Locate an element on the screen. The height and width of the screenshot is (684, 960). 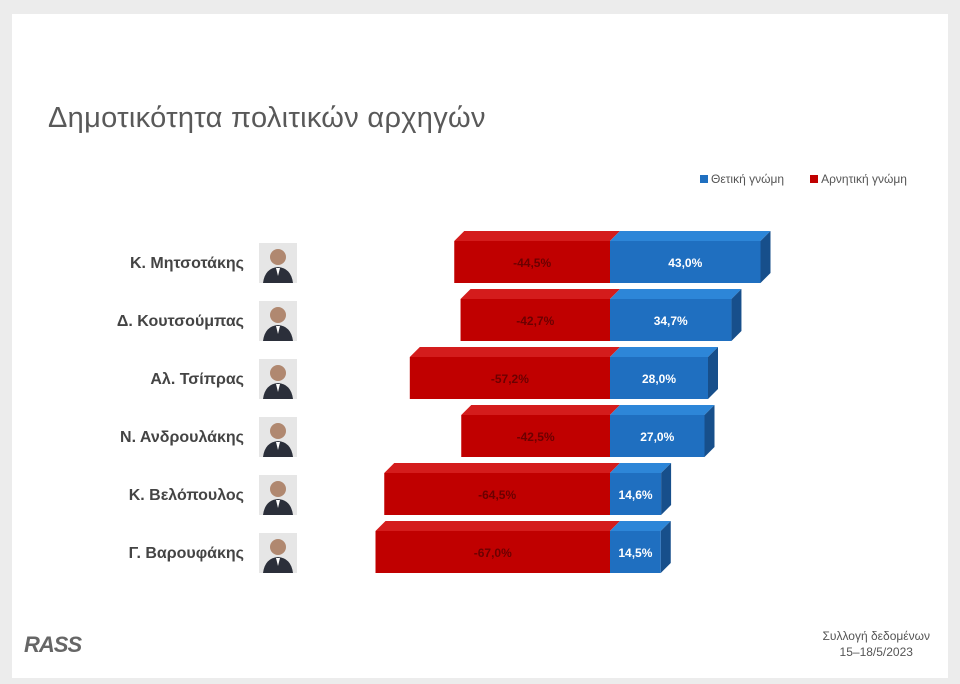
category-label: Αλ. Τσίπρας is located at coordinates (197, 379).